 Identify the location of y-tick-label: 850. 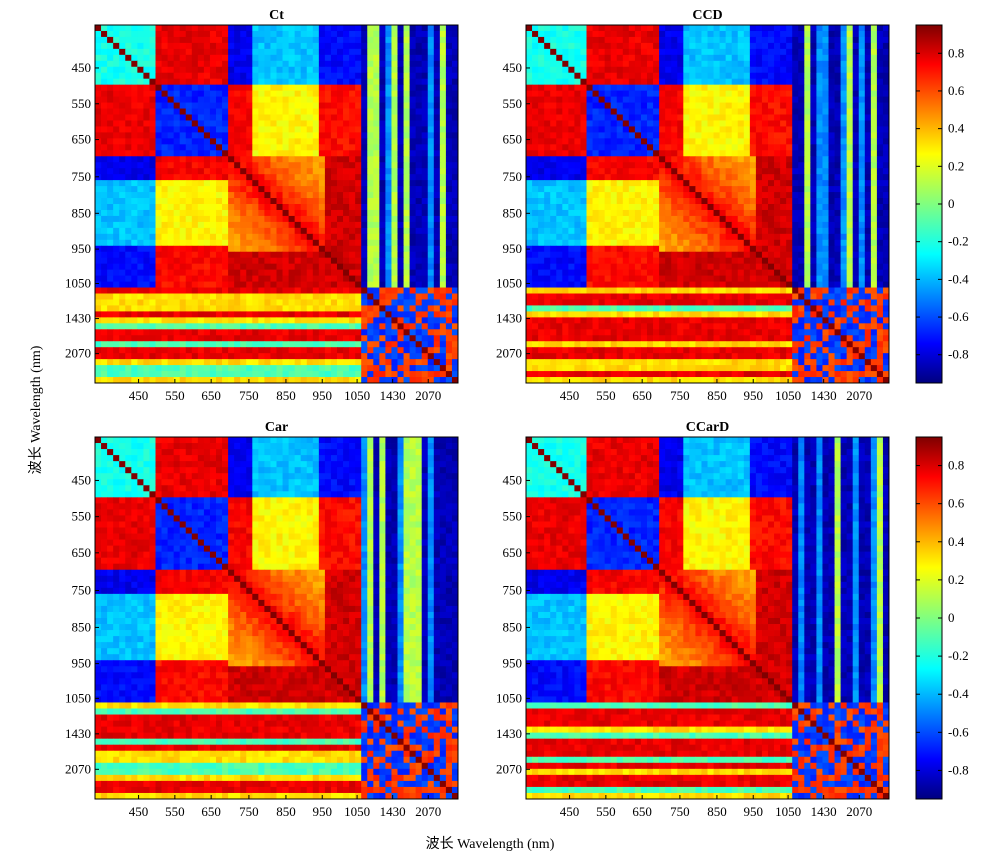
(82, 212).